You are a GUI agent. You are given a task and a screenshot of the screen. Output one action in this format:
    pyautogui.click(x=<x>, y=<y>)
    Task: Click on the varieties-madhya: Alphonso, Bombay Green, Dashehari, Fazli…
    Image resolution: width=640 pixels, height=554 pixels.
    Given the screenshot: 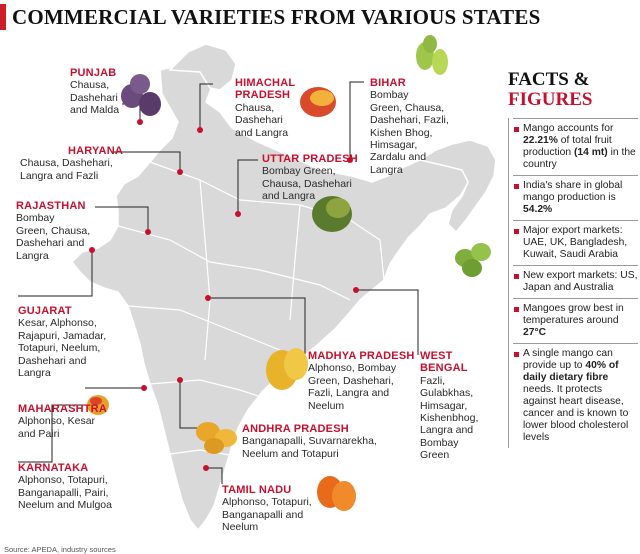 What is the action you would take?
    pyautogui.click(x=352, y=387)
    